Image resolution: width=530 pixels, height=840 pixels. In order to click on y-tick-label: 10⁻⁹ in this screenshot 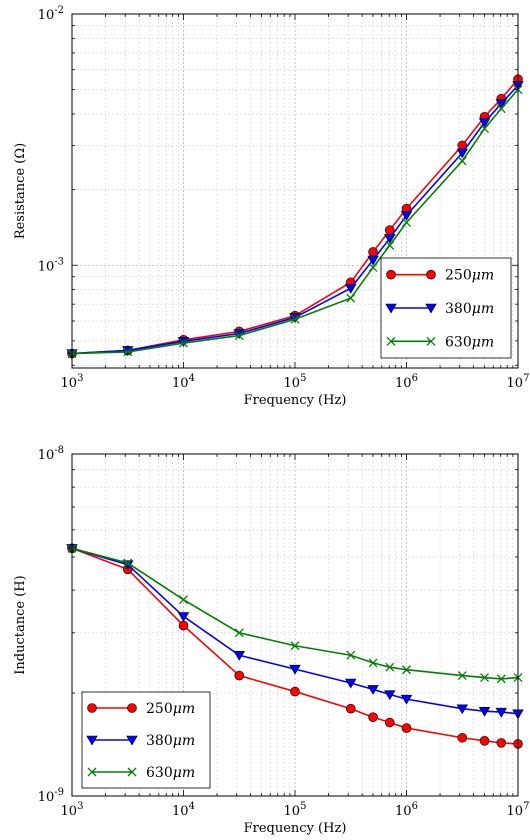, I will do `click(51, 796)`.